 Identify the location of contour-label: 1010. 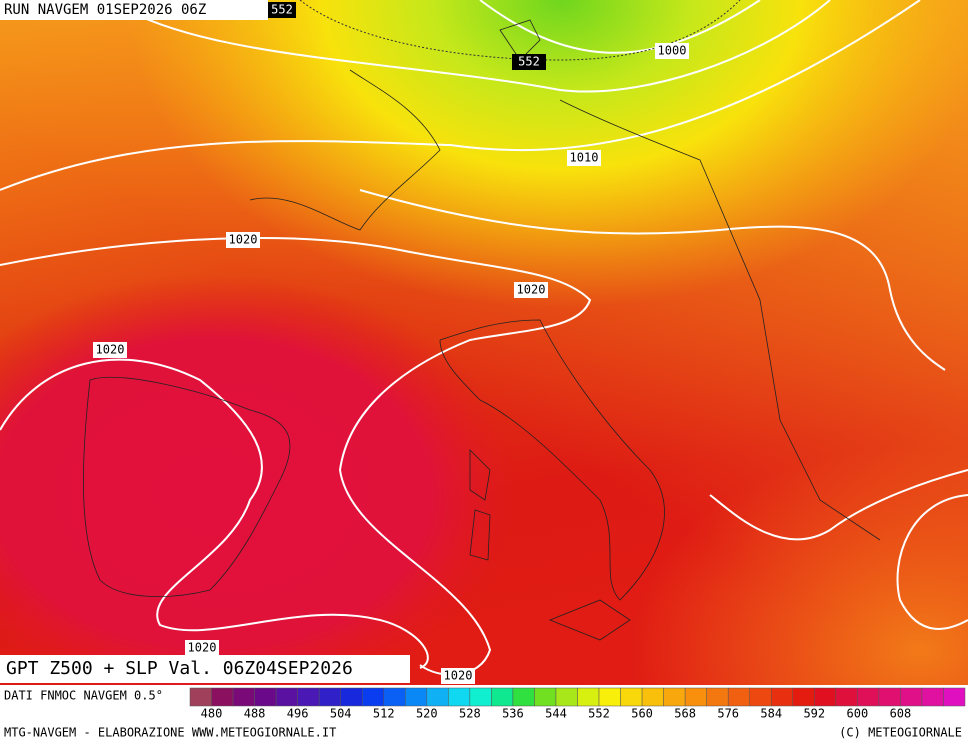
(584, 158).